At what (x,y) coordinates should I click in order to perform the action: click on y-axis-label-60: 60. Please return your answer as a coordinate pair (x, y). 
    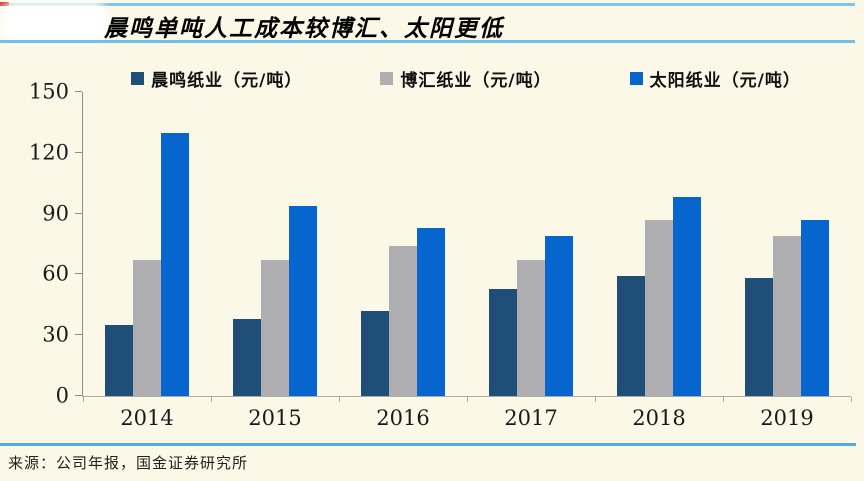
    Looking at the image, I should click on (55, 273).